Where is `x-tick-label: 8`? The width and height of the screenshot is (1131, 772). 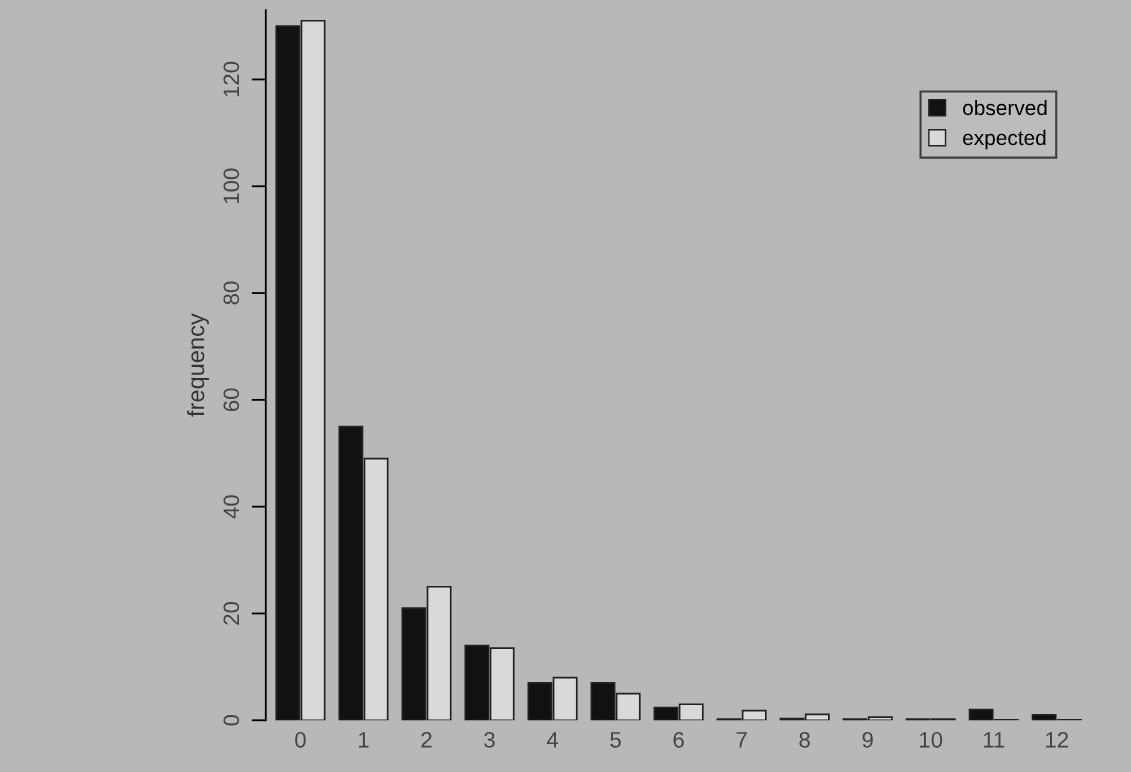
x-tick-label: 8 is located at coordinates (804, 739).